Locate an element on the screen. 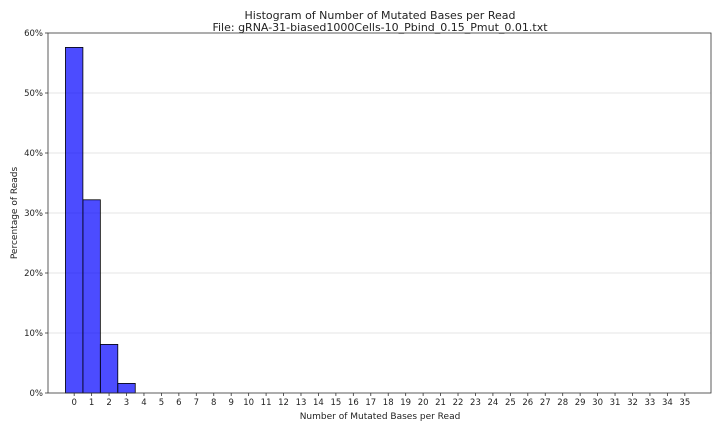 This screenshot has width=720, height=436. x-tick-label: 4 is located at coordinates (143, 403).